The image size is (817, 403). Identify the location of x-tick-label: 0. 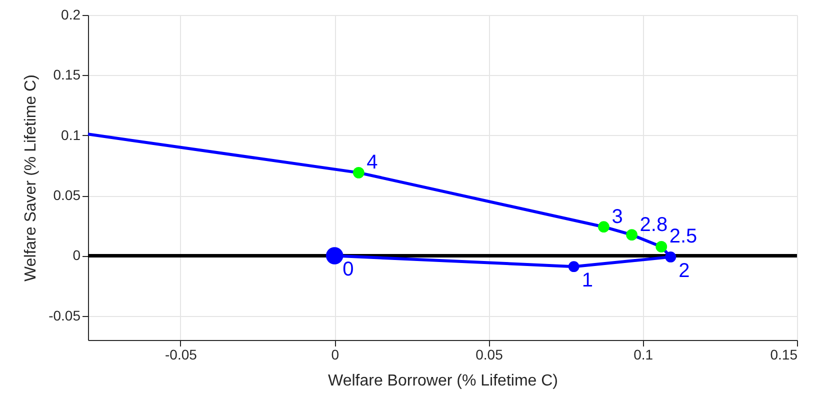
(335, 354).